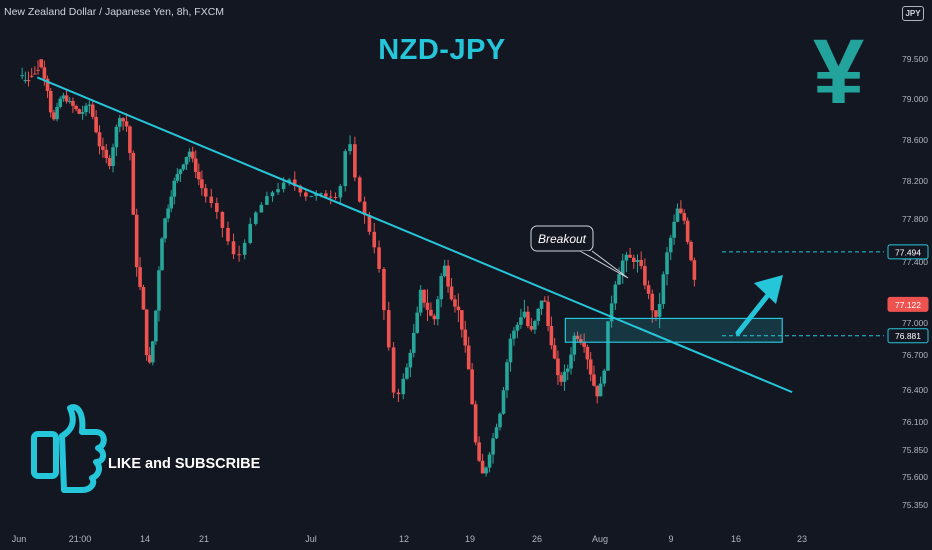 The image size is (932, 550). I want to click on y-tick-label: 78.600, so click(915, 140).